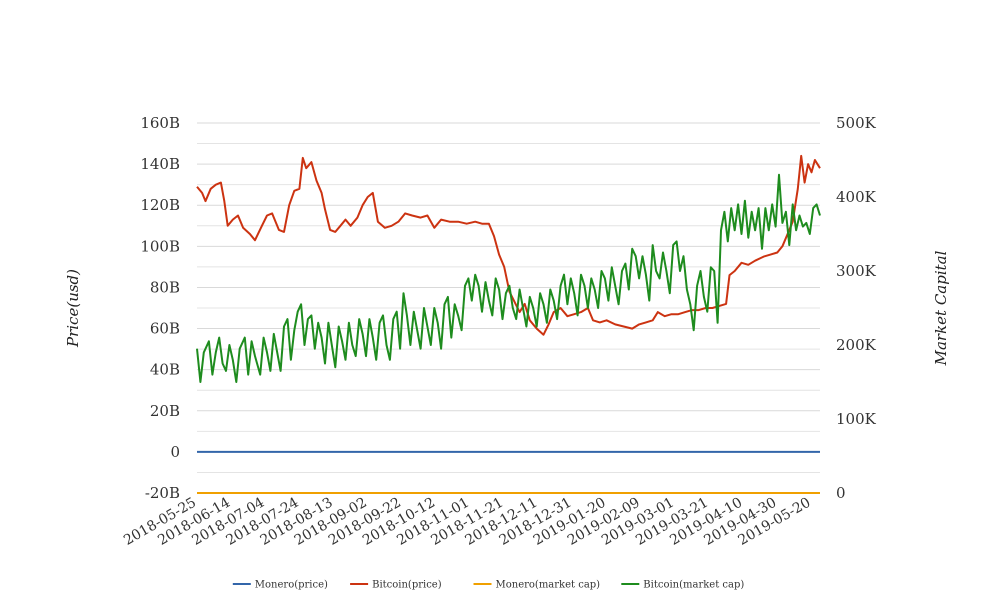 The width and height of the screenshot is (1008, 616). I want to click on y-tick-label: 0, so click(175, 452).